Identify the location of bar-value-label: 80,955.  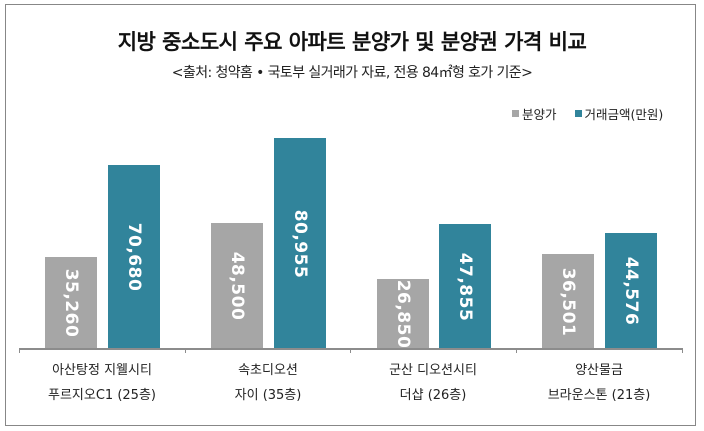
(300, 243).